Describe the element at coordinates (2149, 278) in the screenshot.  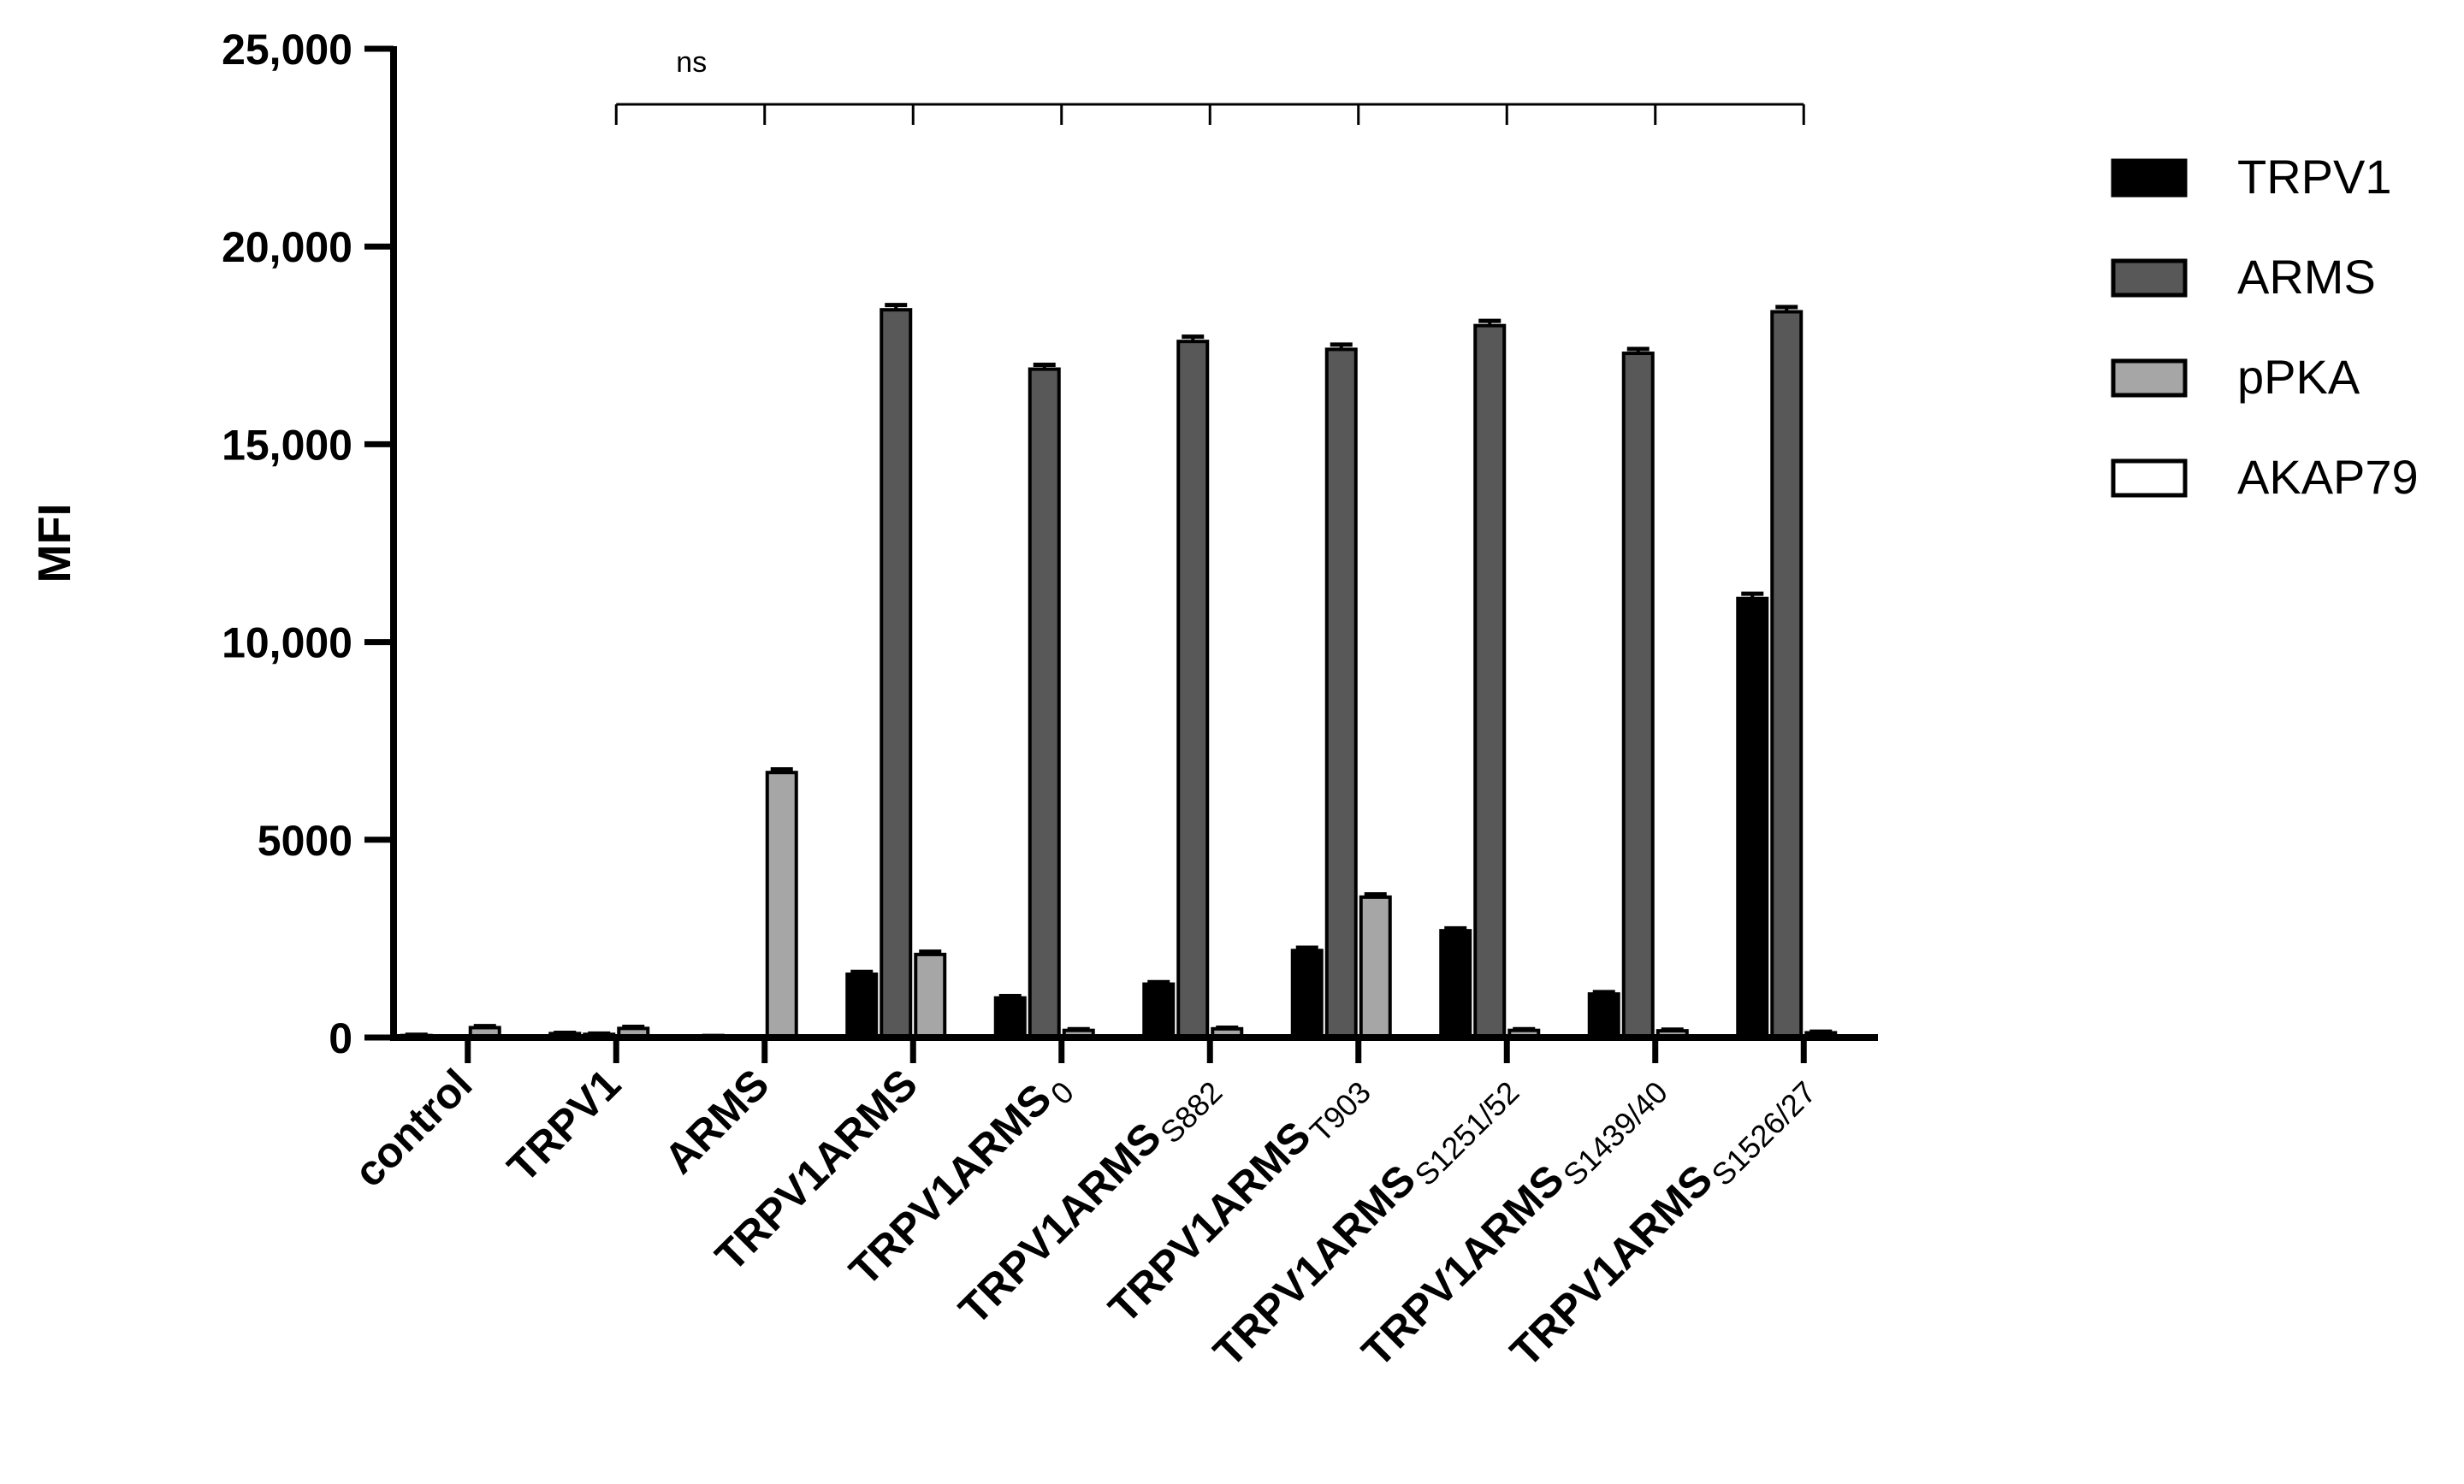
I see `legend-swatch-arms` at that location.